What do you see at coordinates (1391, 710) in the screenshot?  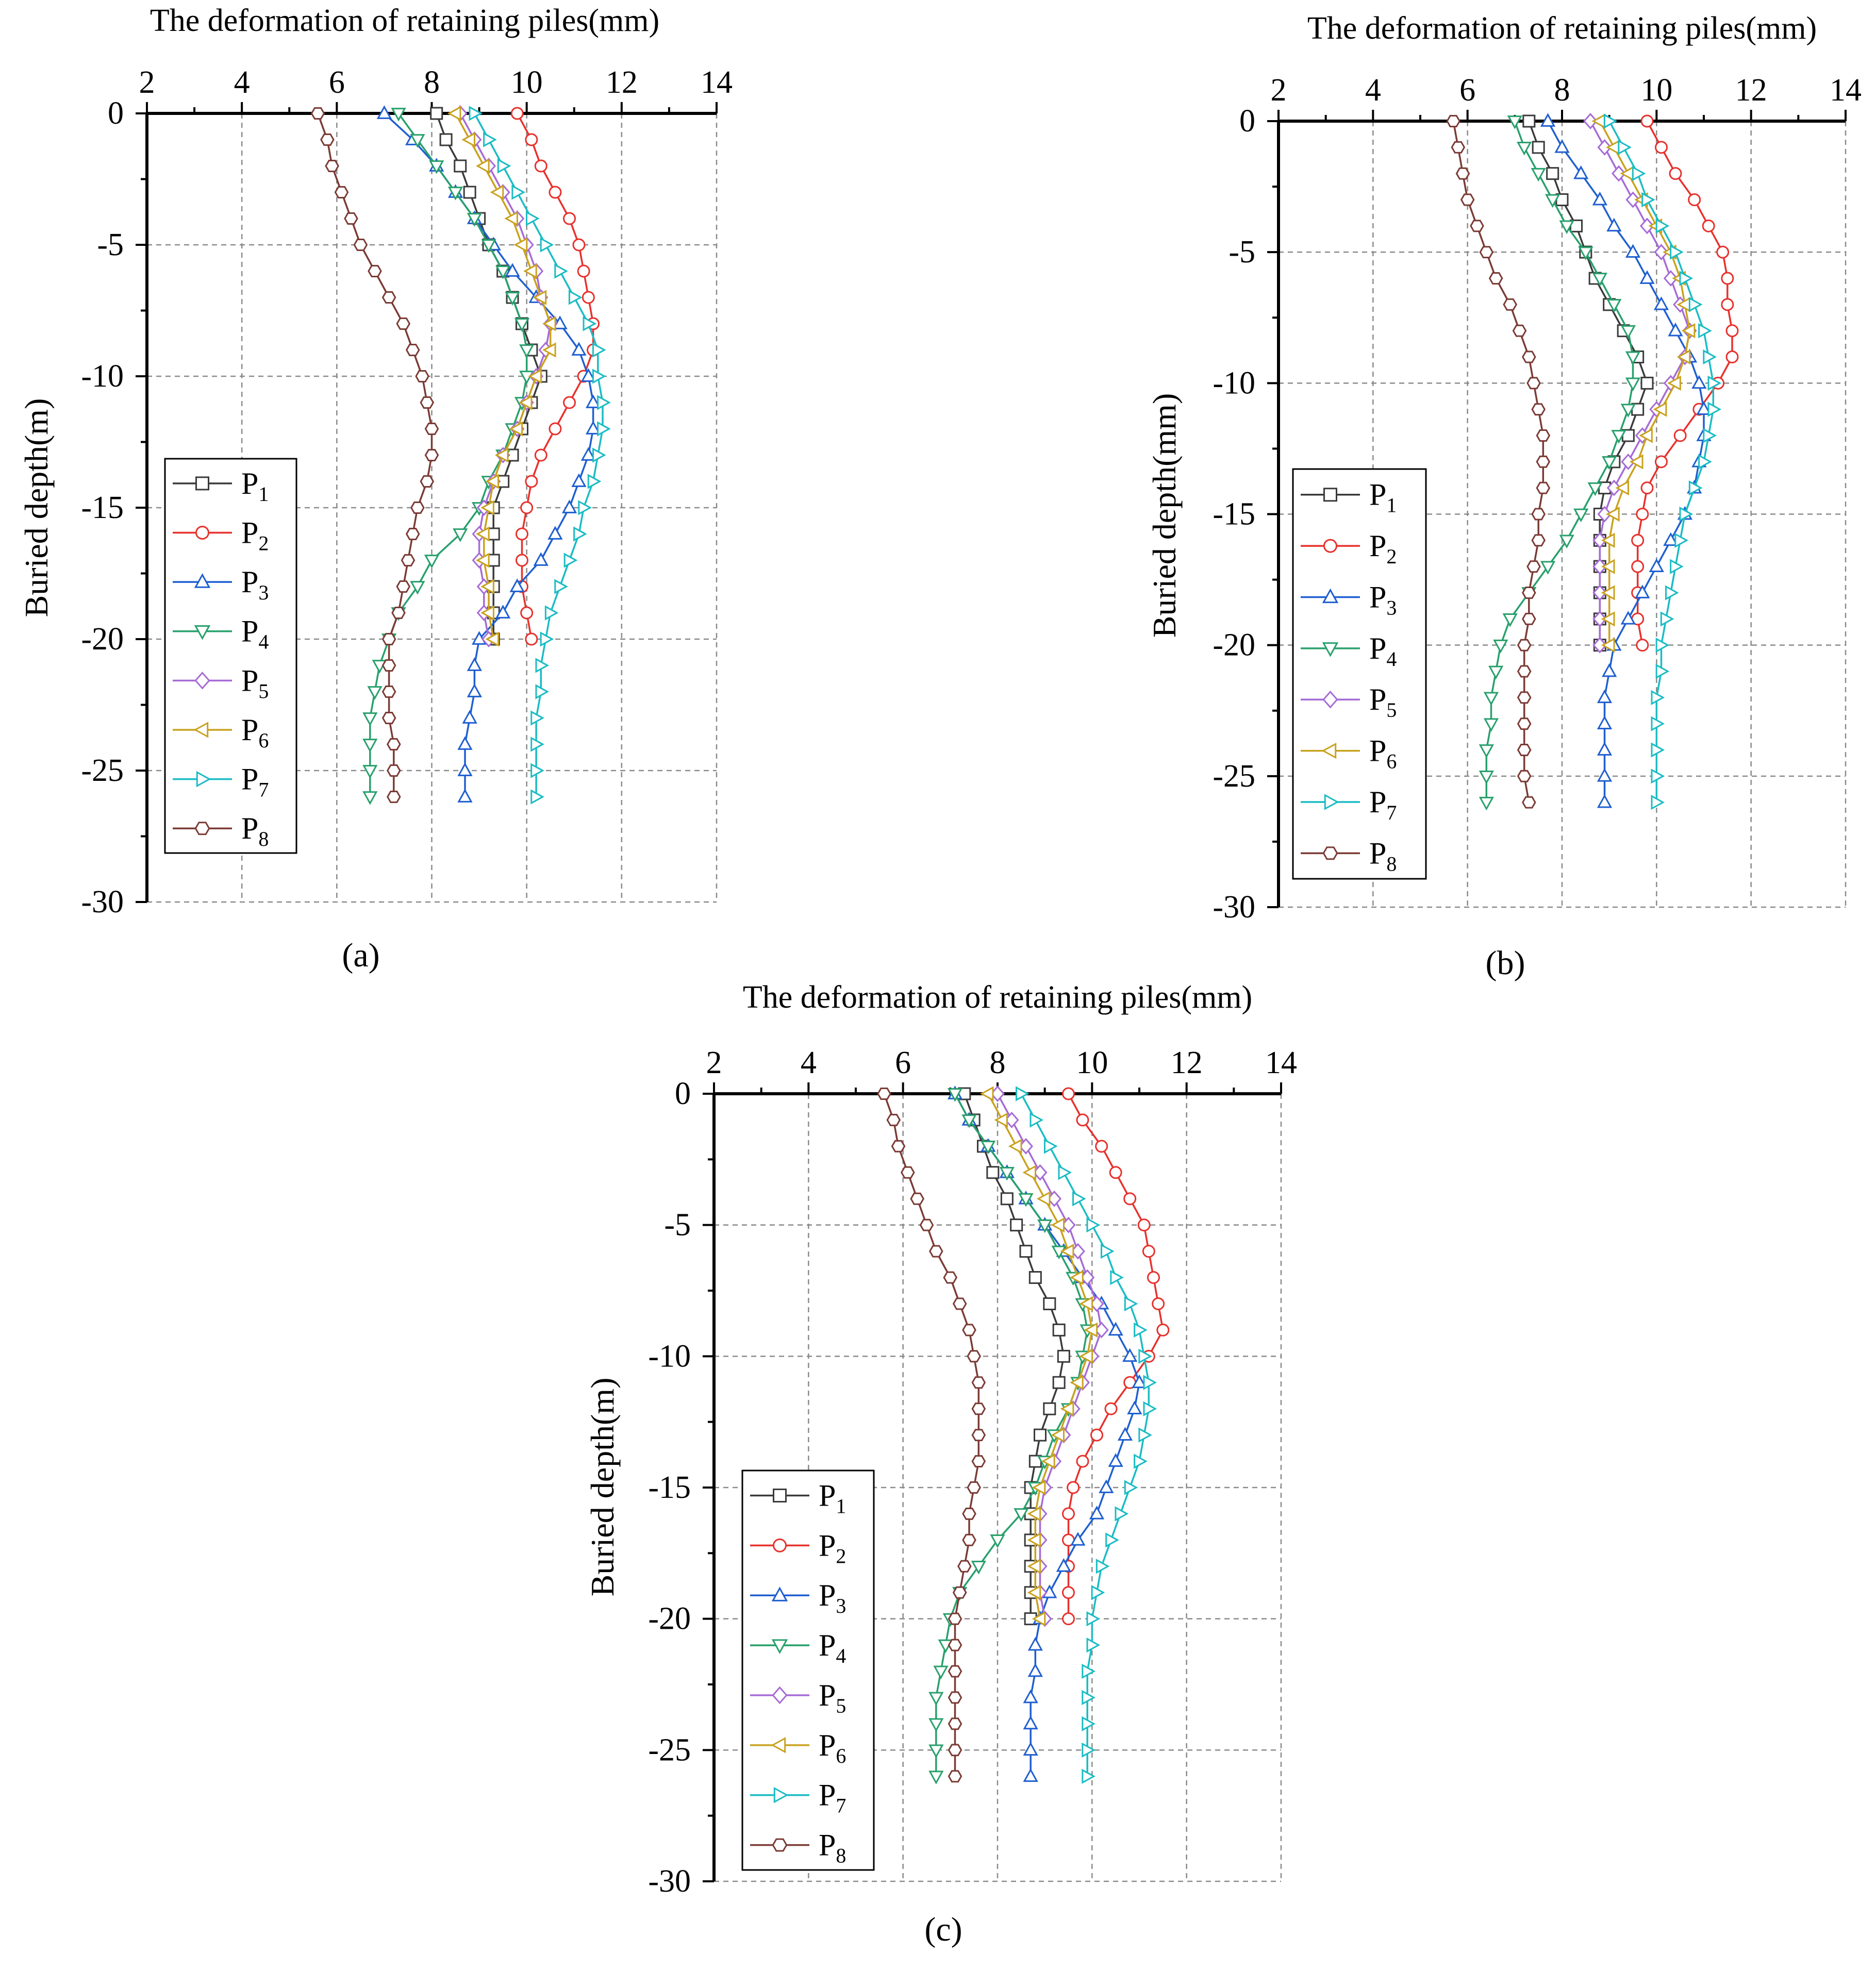 I see `legend-label-subscript: 5` at bounding box center [1391, 710].